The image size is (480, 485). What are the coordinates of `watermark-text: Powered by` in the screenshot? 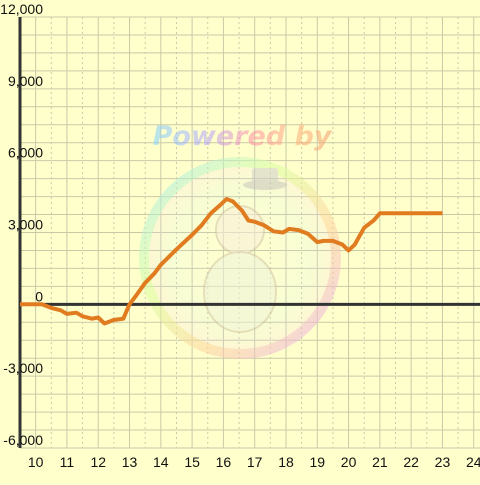 It's located at (243, 136).